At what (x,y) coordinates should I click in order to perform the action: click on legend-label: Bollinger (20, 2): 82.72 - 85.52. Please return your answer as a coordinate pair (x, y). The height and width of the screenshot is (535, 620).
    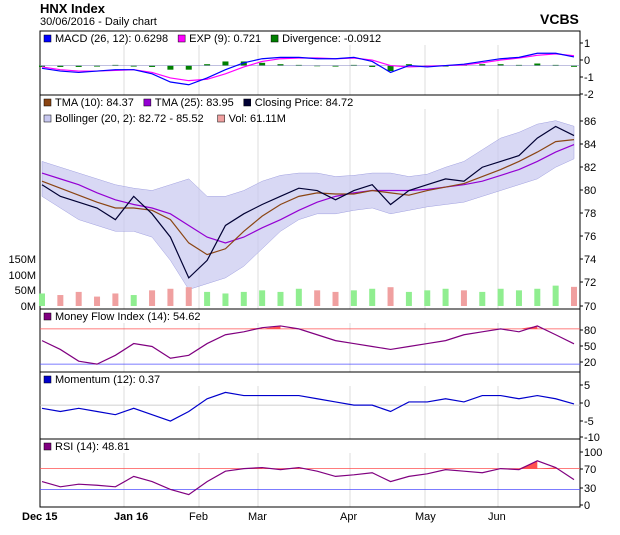
    Looking at the image, I should click on (129, 119).